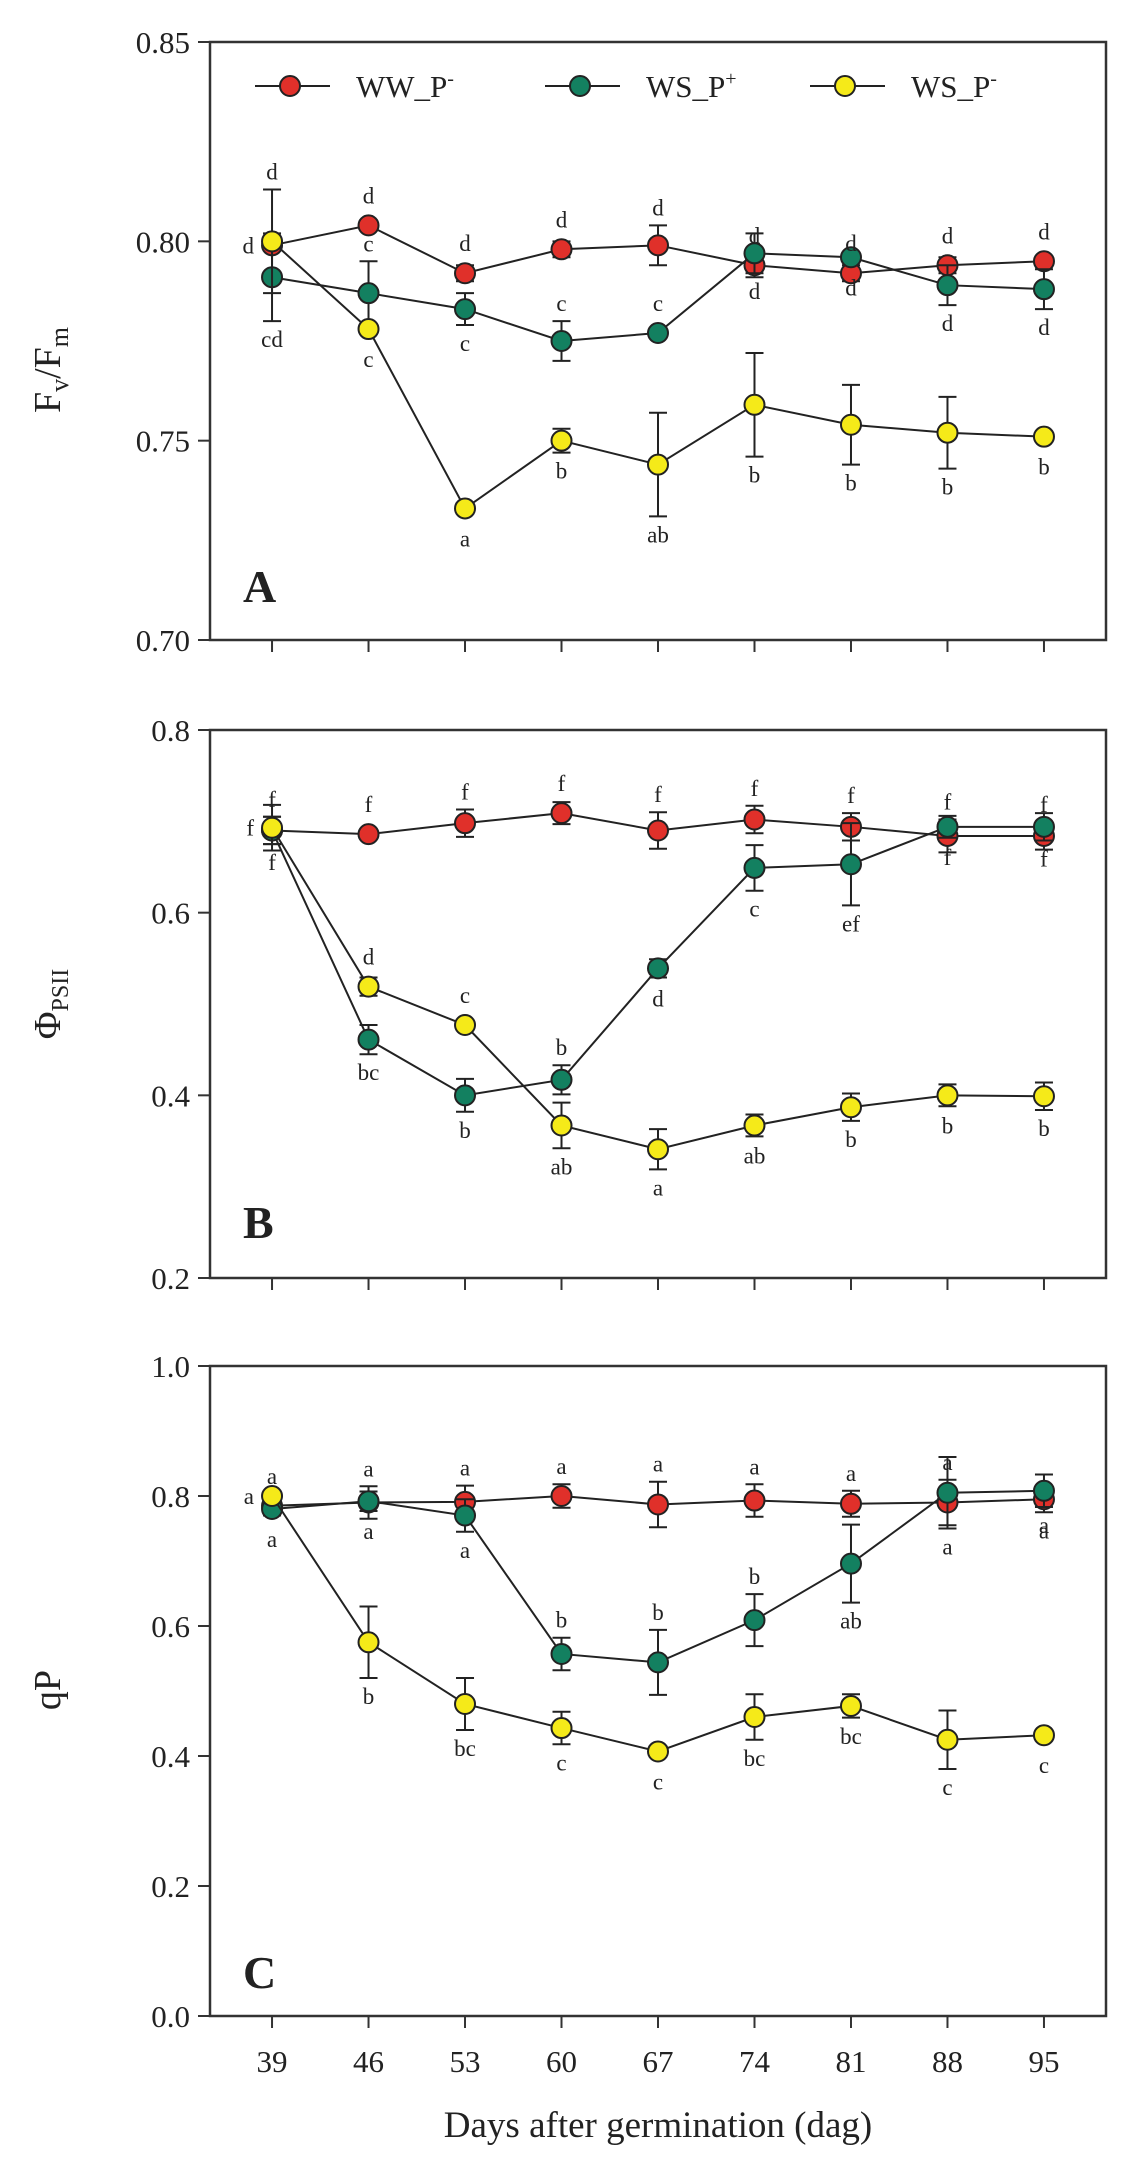 The image size is (1134, 2157). What do you see at coordinates (250, 828) in the screenshot?
I see `panel-b-letter-wsm: f` at bounding box center [250, 828].